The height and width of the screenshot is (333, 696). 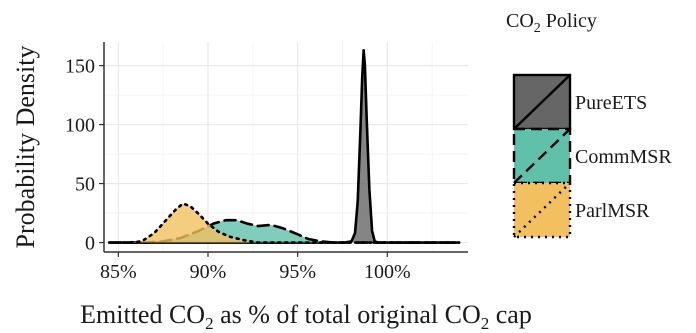 I want to click on legend-key-parlmsr, so click(x=542, y=210).